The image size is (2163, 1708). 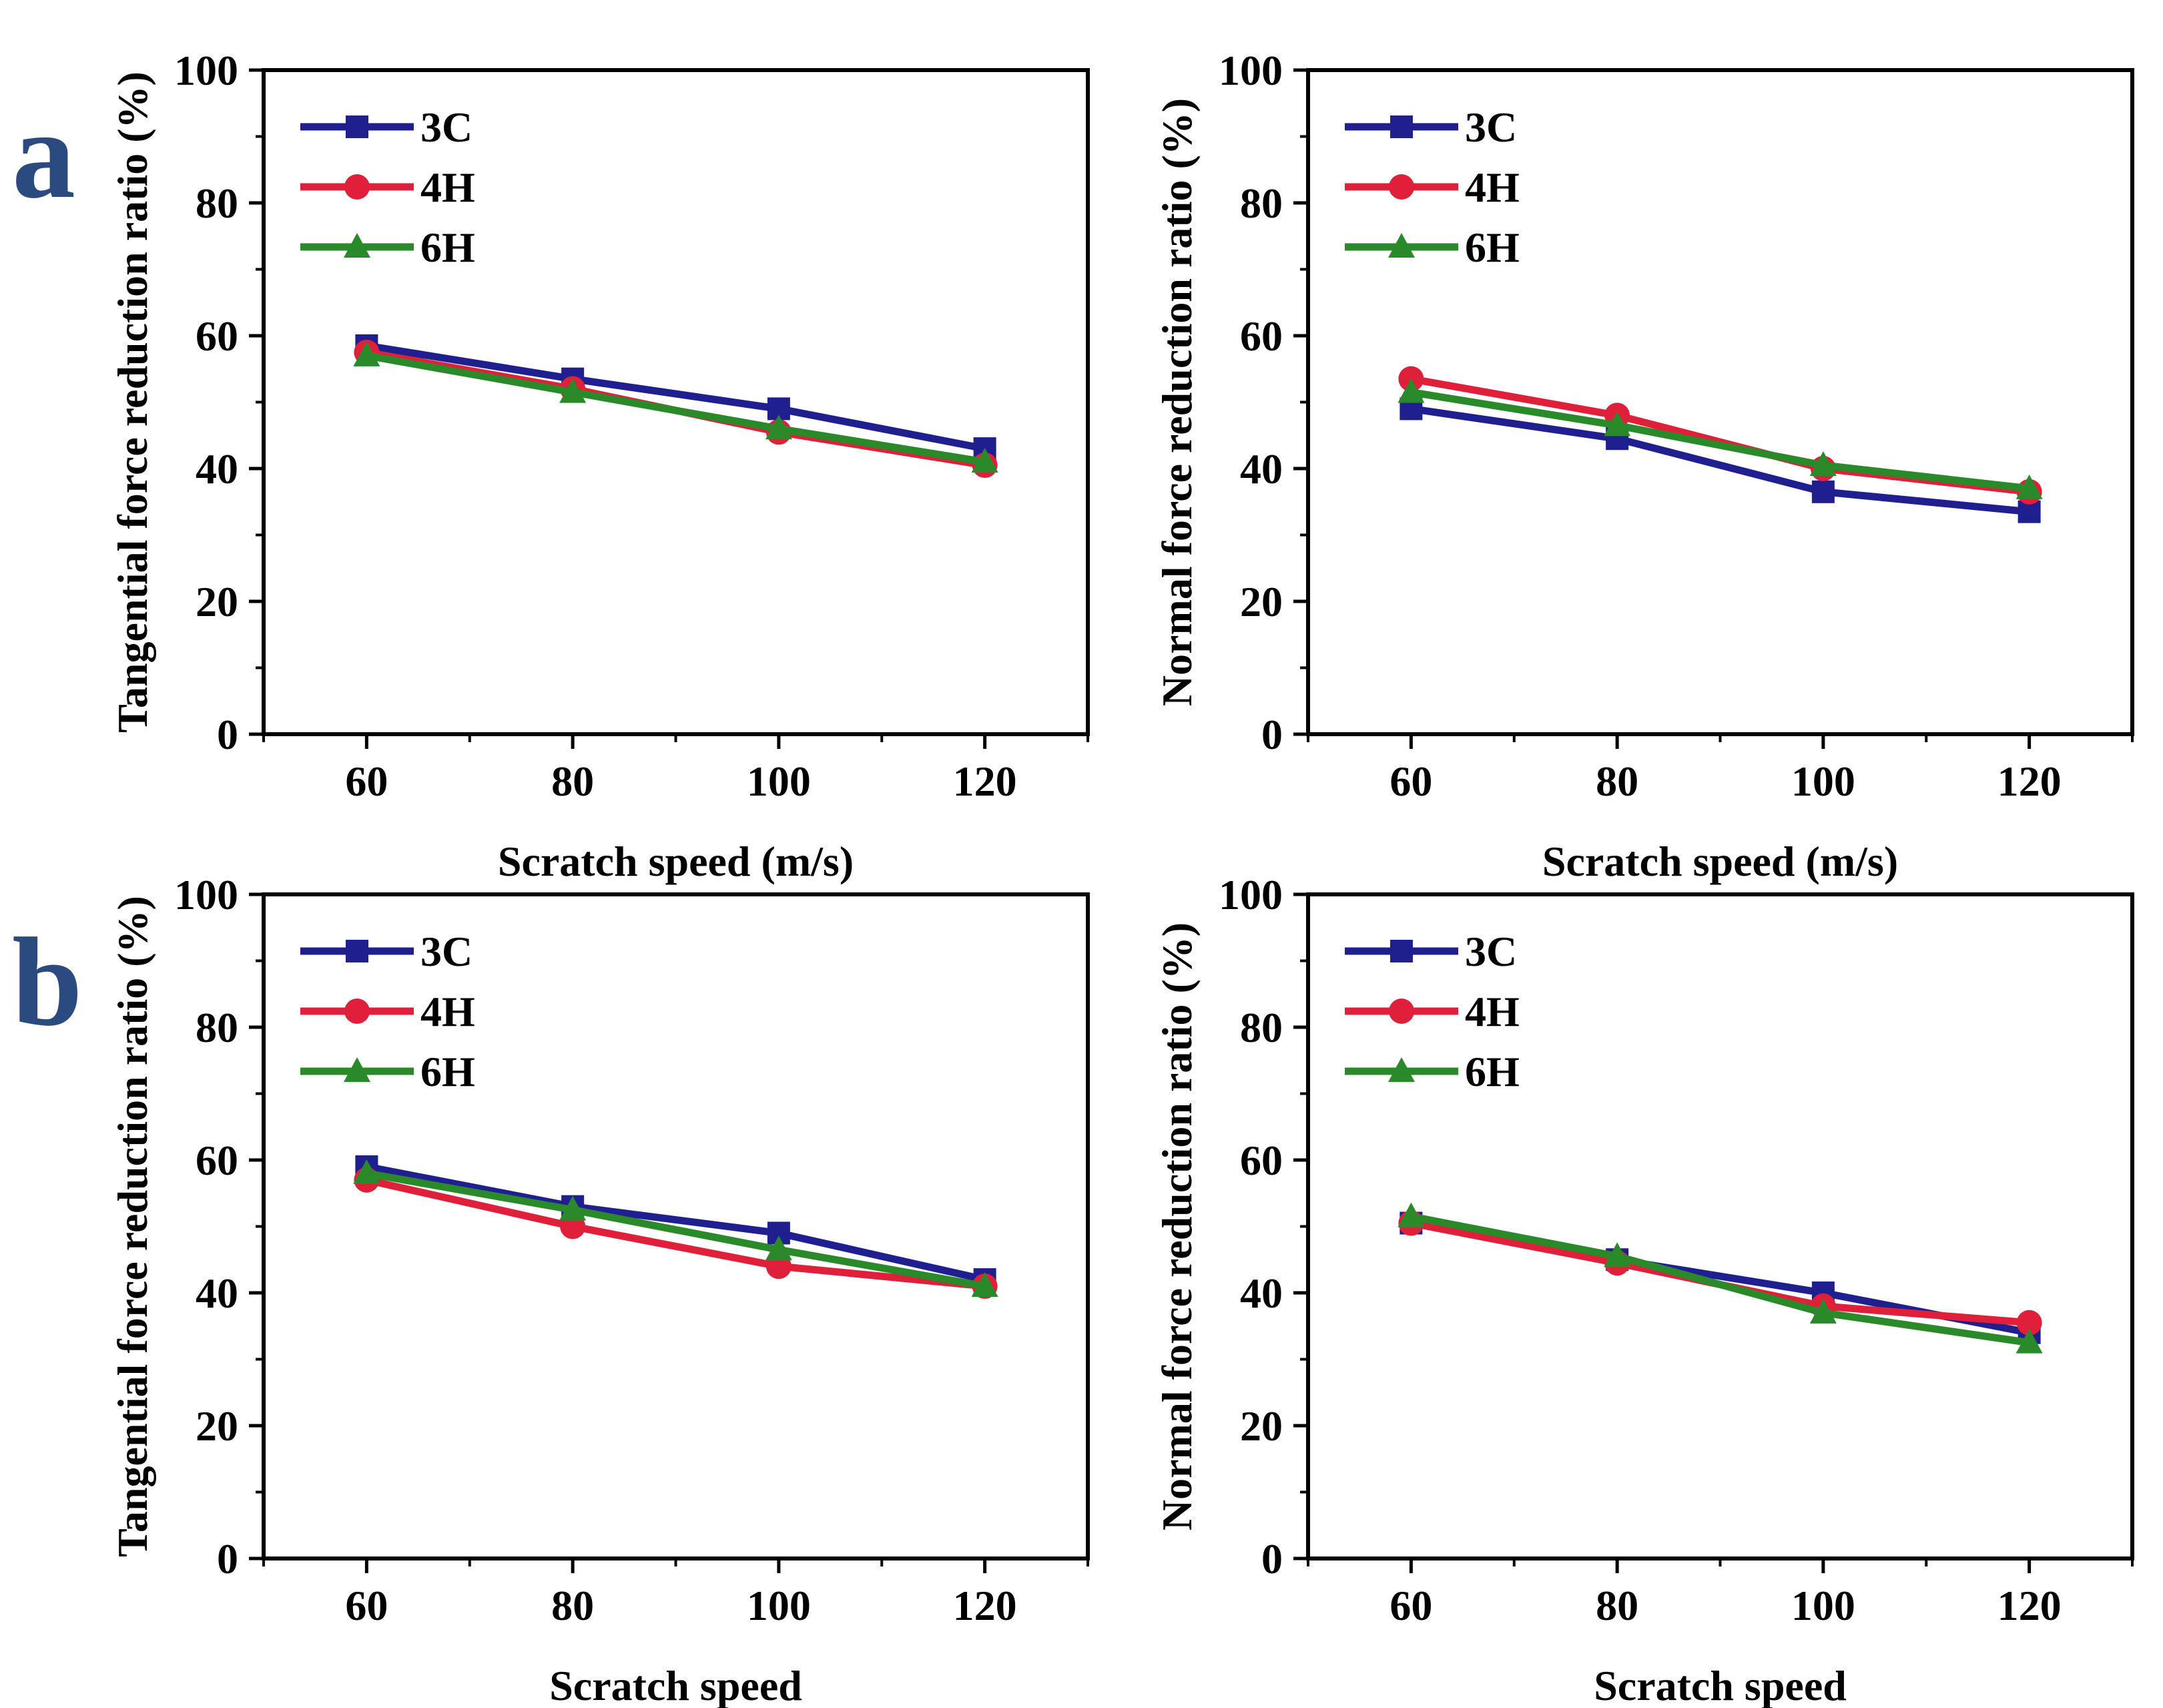 I want to click on series-line-4H, so click(x=676, y=1233).